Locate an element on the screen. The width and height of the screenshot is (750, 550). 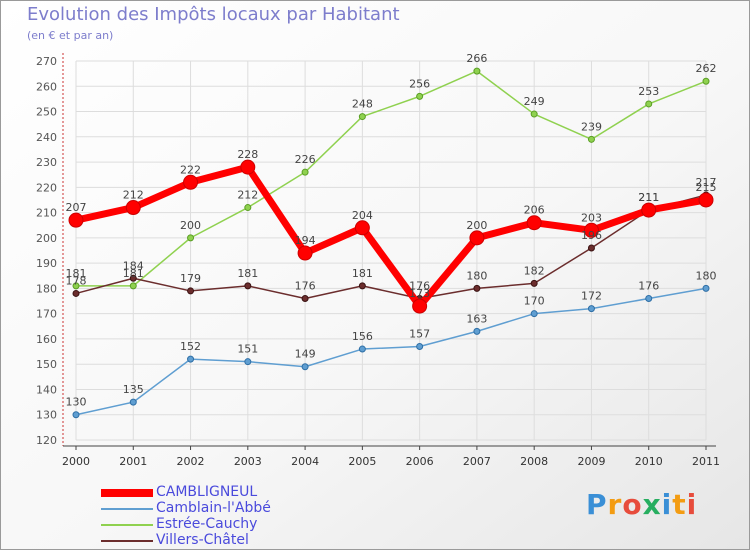
y-tick-label: 140 is located at coordinates (46, 389).